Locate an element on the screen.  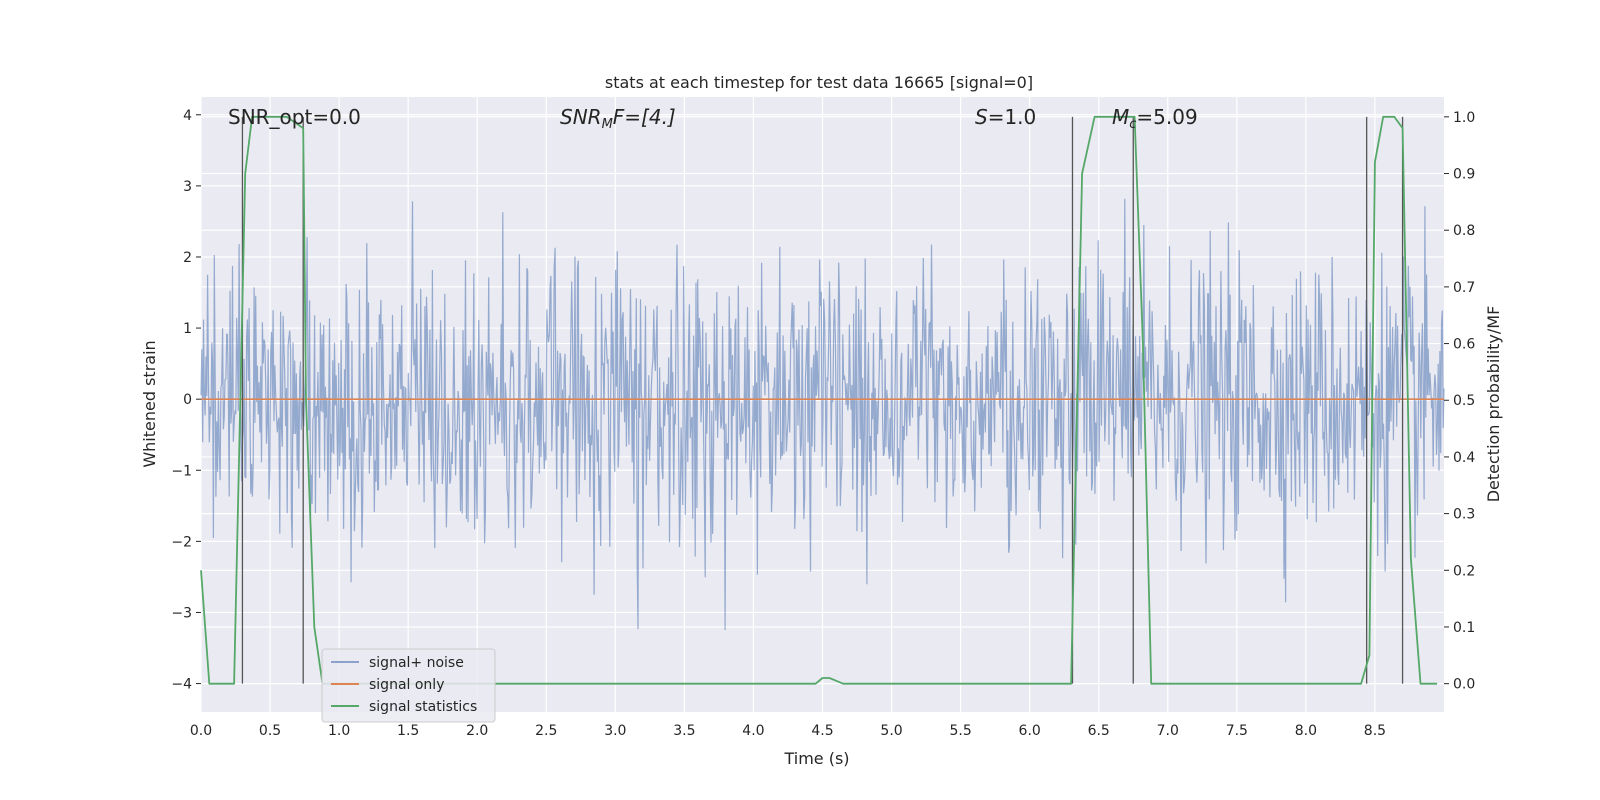
x-tick-label: 2.5 is located at coordinates (546, 731).